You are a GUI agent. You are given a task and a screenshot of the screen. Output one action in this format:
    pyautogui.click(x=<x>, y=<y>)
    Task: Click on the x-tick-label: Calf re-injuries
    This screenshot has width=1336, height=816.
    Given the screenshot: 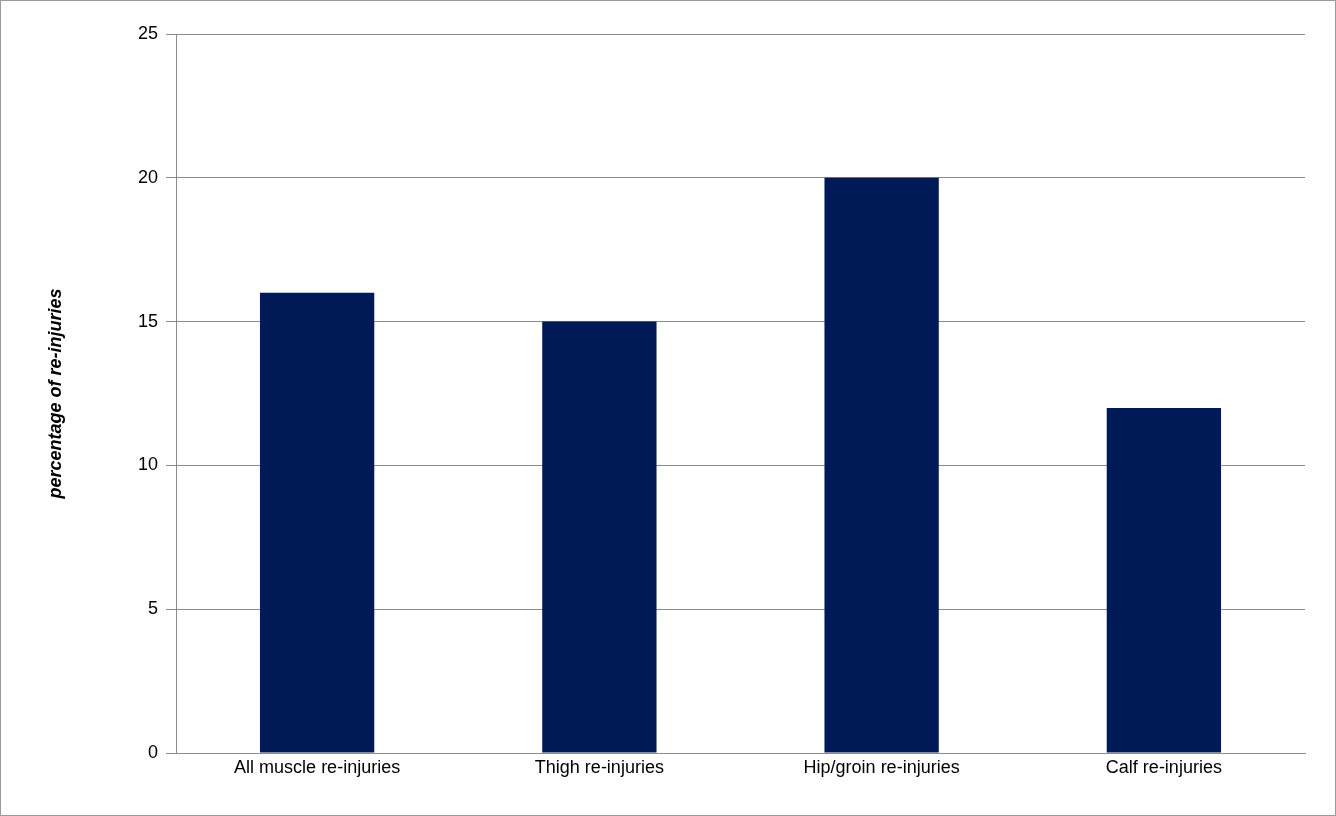 What is the action you would take?
    pyautogui.click(x=1163, y=766)
    